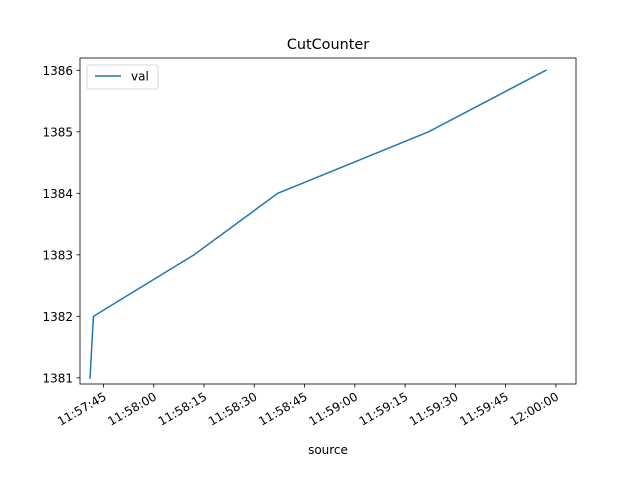 This screenshot has height=480, width=640. Describe the element at coordinates (57, 255) in the screenshot. I see `y-tick-label: 1383` at that location.